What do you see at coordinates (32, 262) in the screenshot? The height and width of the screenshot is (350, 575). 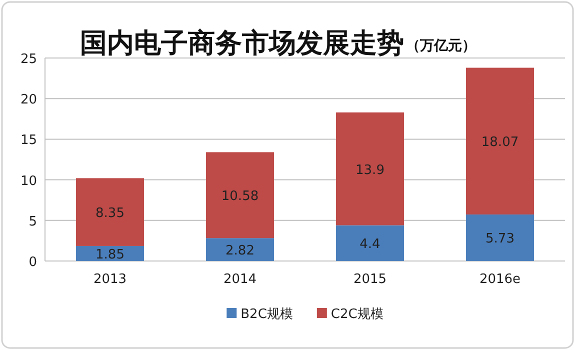 I see `y-tick-label: 0` at bounding box center [32, 262].